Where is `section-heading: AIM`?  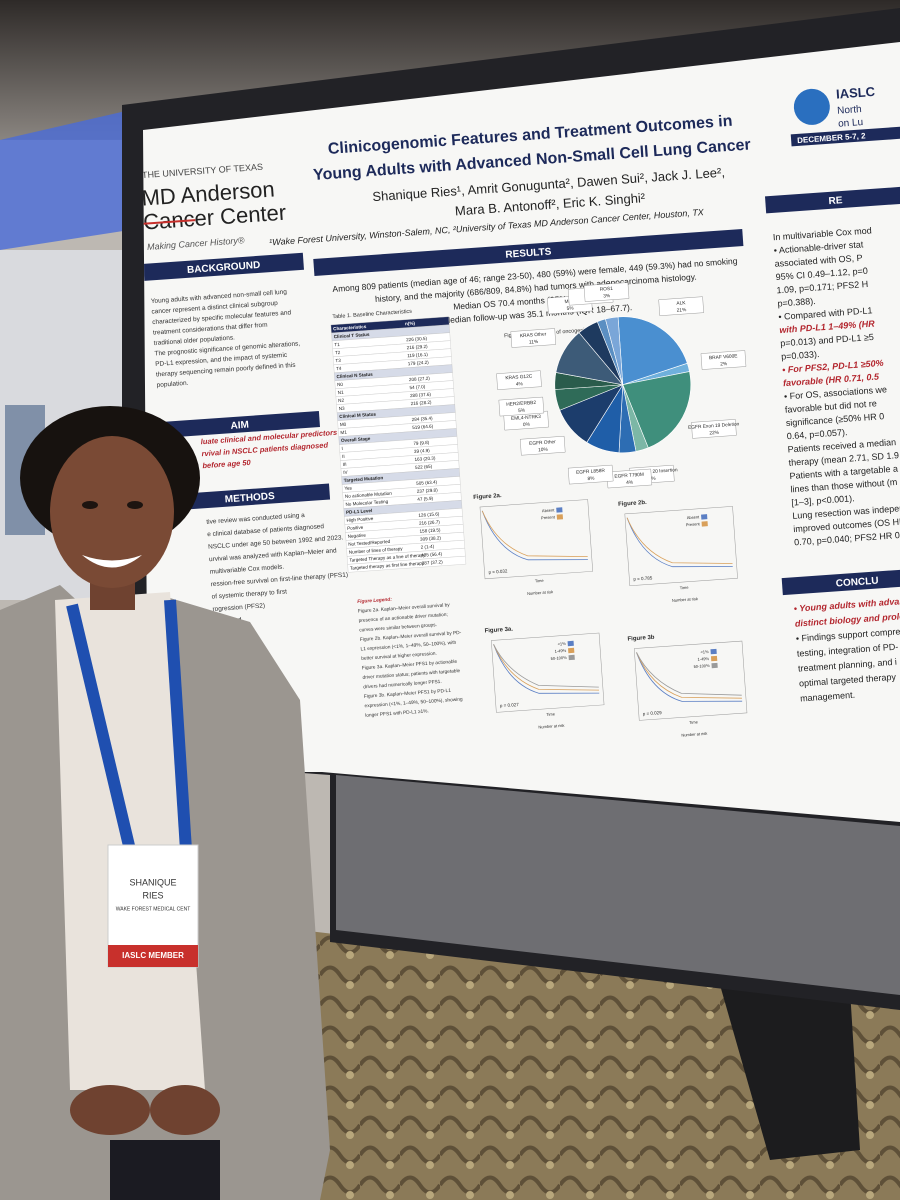 section-heading: AIM is located at coordinates (239, 426).